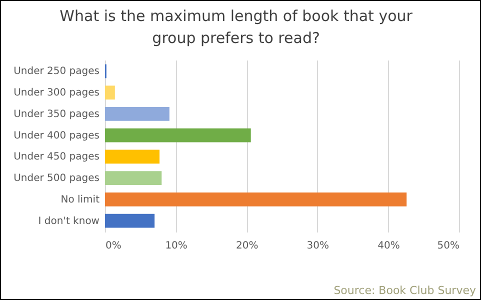 The width and height of the screenshot is (481, 300). Describe the element at coordinates (69, 221) in the screenshot. I see `y-tick-label: I don't know` at that location.